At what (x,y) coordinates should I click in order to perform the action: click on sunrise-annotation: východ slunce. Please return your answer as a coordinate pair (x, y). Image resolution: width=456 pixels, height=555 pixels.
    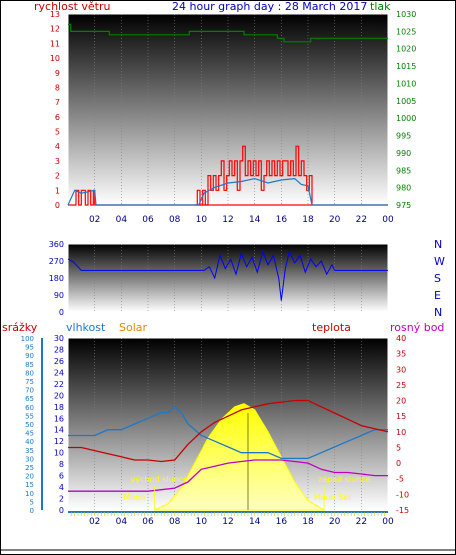
    Looking at the image, I should click on (159, 479).